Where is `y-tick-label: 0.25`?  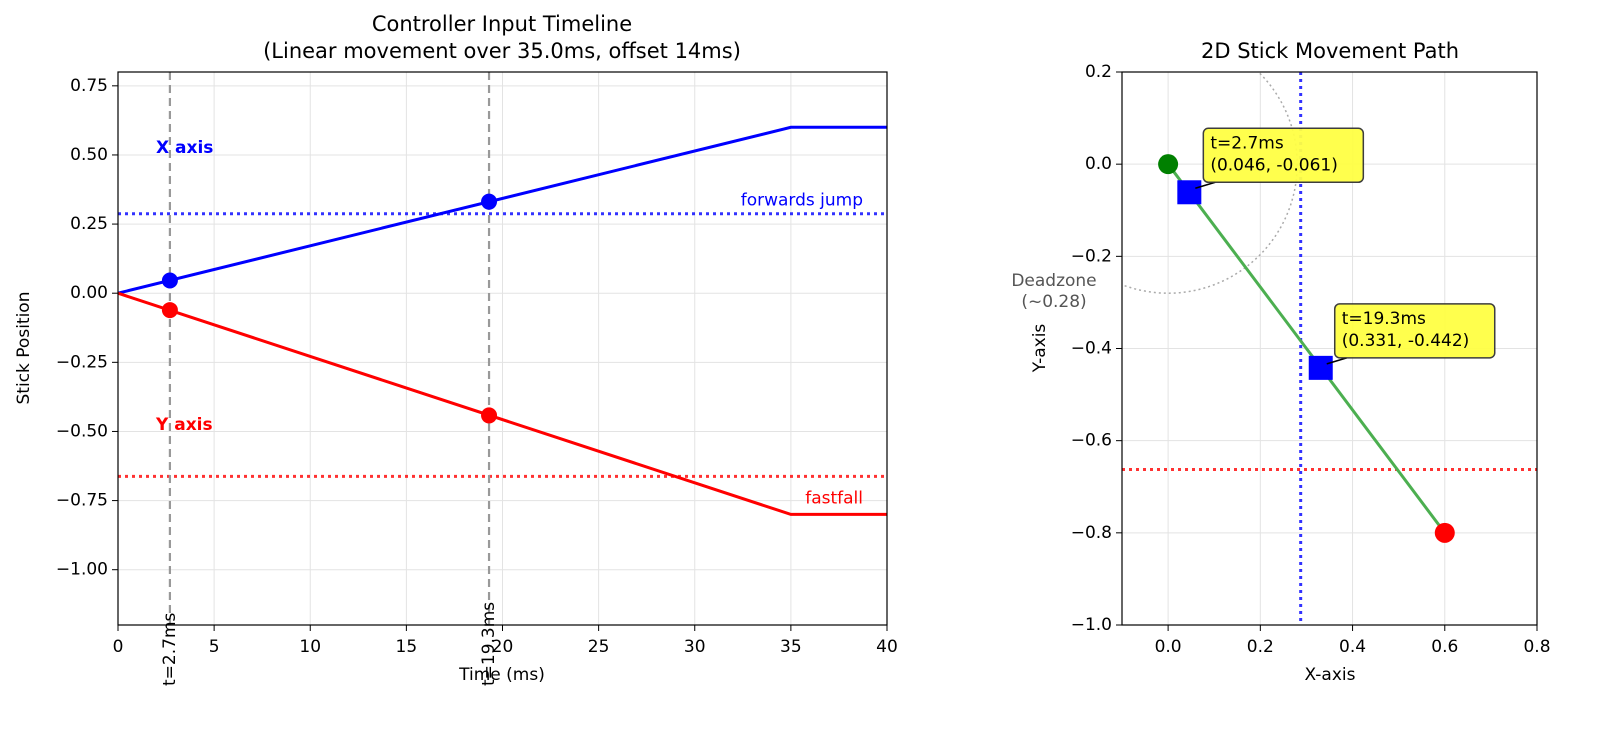
y-tick-label: 0.25 is located at coordinates (89, 224).